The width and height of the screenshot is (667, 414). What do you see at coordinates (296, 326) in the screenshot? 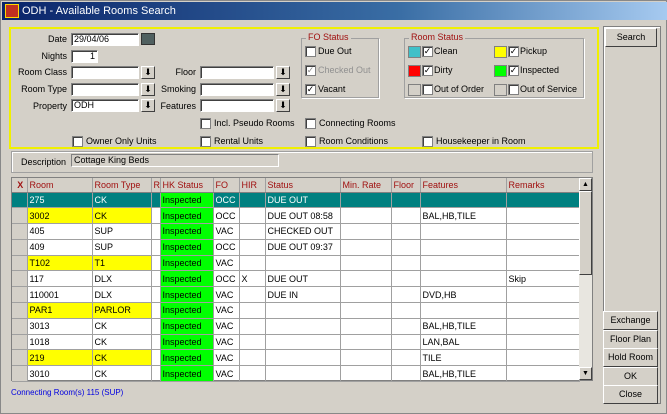
I see `table-row: 3013 CK Inspected VAC BAL,HB,TILE` at bounding box center [296, 326].